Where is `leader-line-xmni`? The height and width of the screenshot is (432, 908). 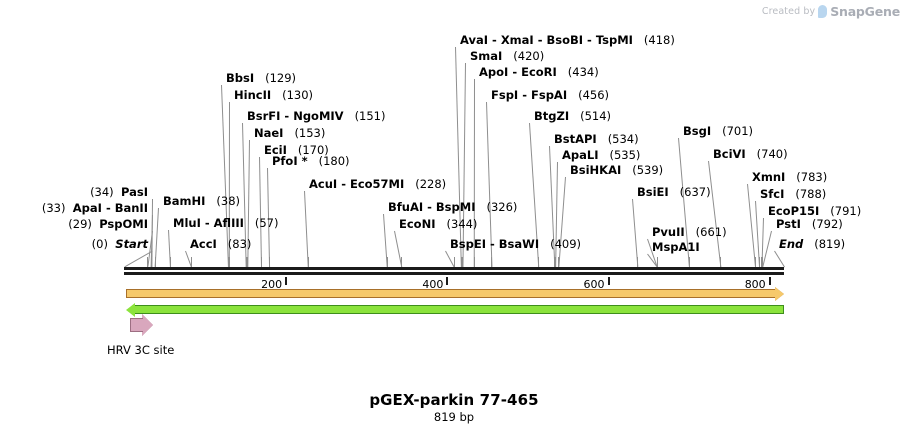
leader-line-xmni is located at coordinates (751, 225).